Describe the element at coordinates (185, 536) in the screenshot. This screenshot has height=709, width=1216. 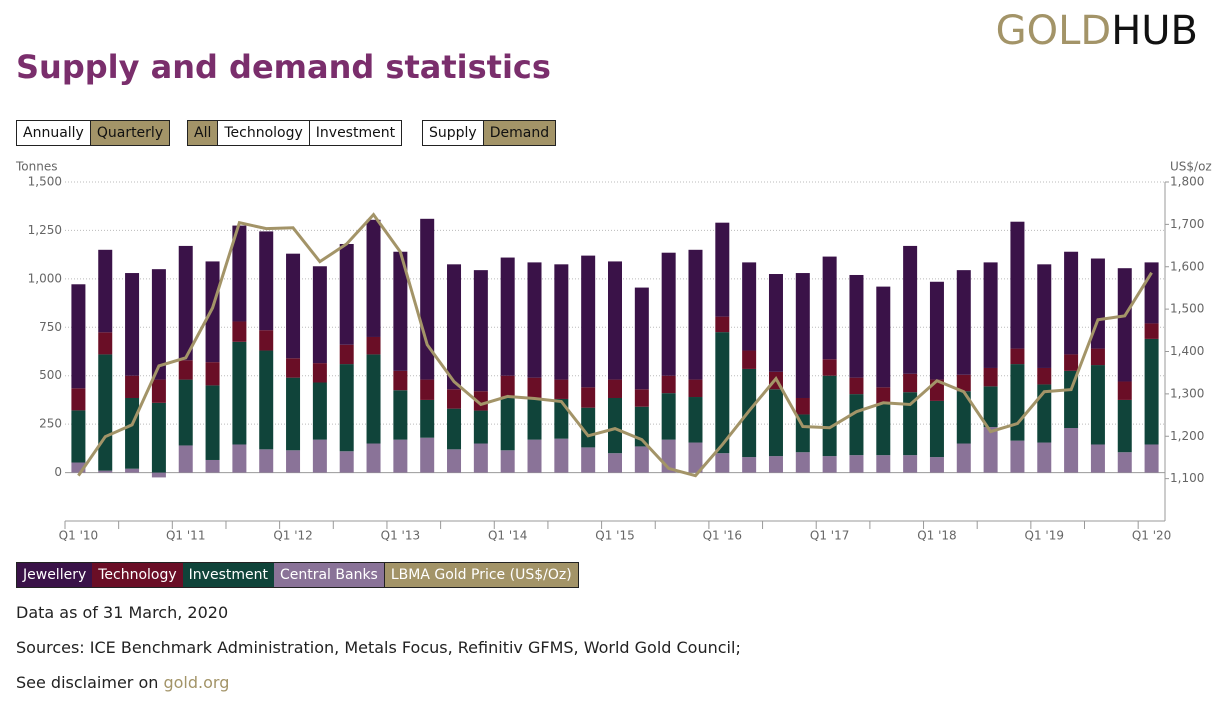
I see `x-tick-label: Q1 '11` at that location.